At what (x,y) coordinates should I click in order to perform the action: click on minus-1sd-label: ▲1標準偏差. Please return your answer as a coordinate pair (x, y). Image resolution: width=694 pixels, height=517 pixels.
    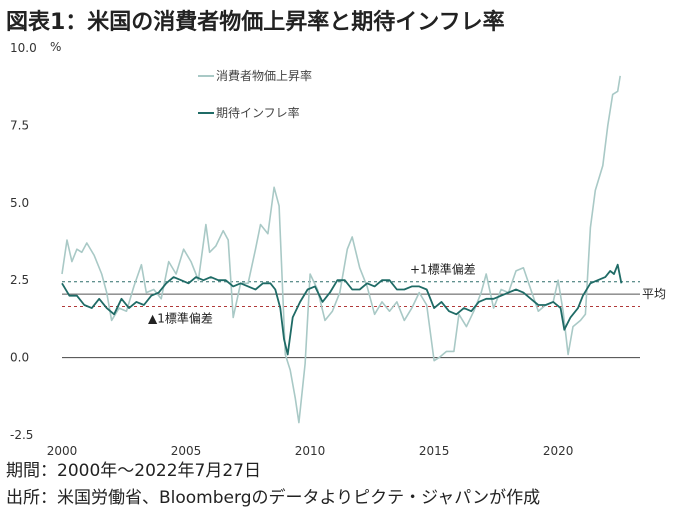
    Looking at the image, I should click on (180, 318).